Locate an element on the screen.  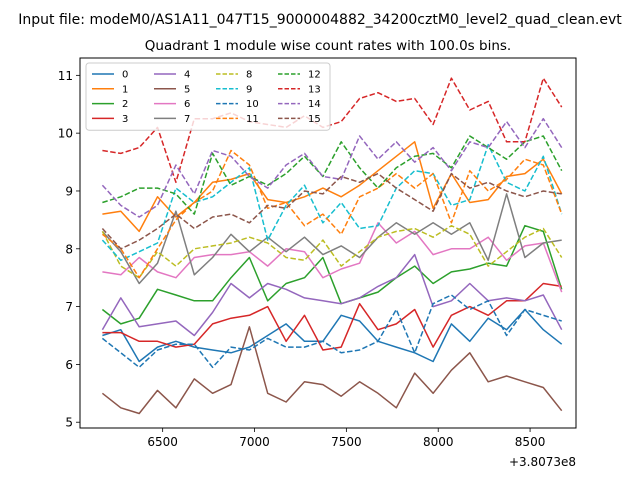
legend-label-9: 9 is located at coordinates (249, 89).